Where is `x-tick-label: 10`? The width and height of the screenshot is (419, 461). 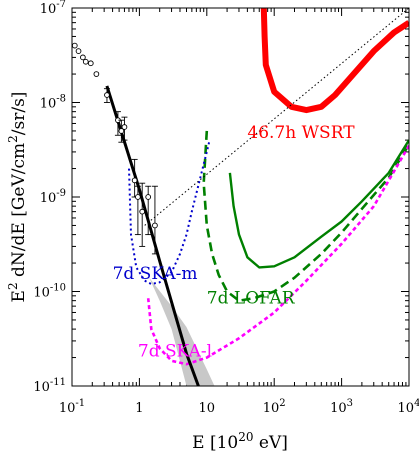
x-tick-label: 10 is located at coordinates (207, 408).